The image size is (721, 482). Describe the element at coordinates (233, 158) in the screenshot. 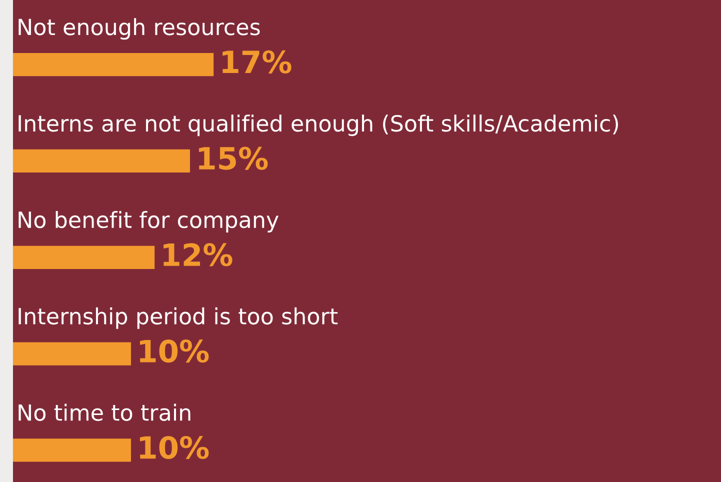

I see `data-label: 15%` at that location.